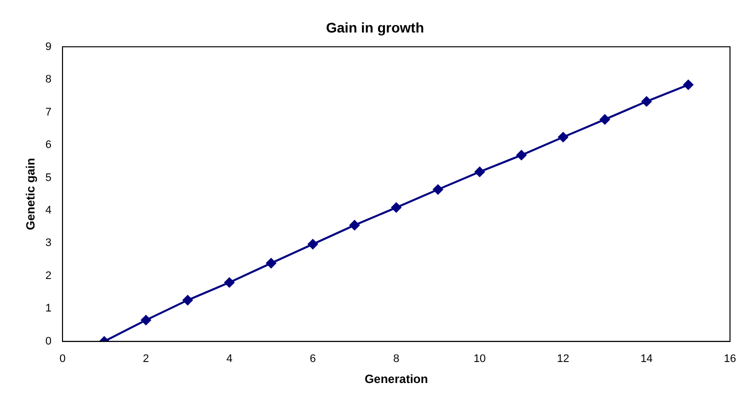 This screenshot has height=401, width=740. Describe the element at coordinates (48, 308) in the screenshot. I see `y-tick-label: 1` at that location.